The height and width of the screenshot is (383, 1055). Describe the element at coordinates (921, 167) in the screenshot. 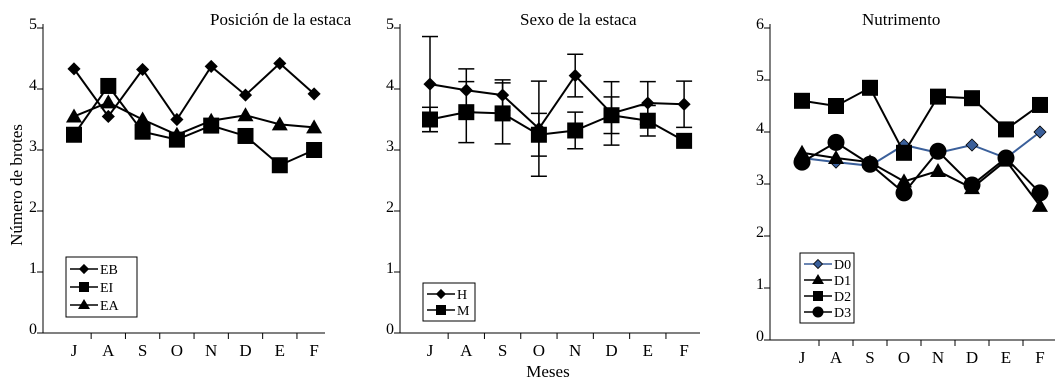

I see `series-D3` at that location.